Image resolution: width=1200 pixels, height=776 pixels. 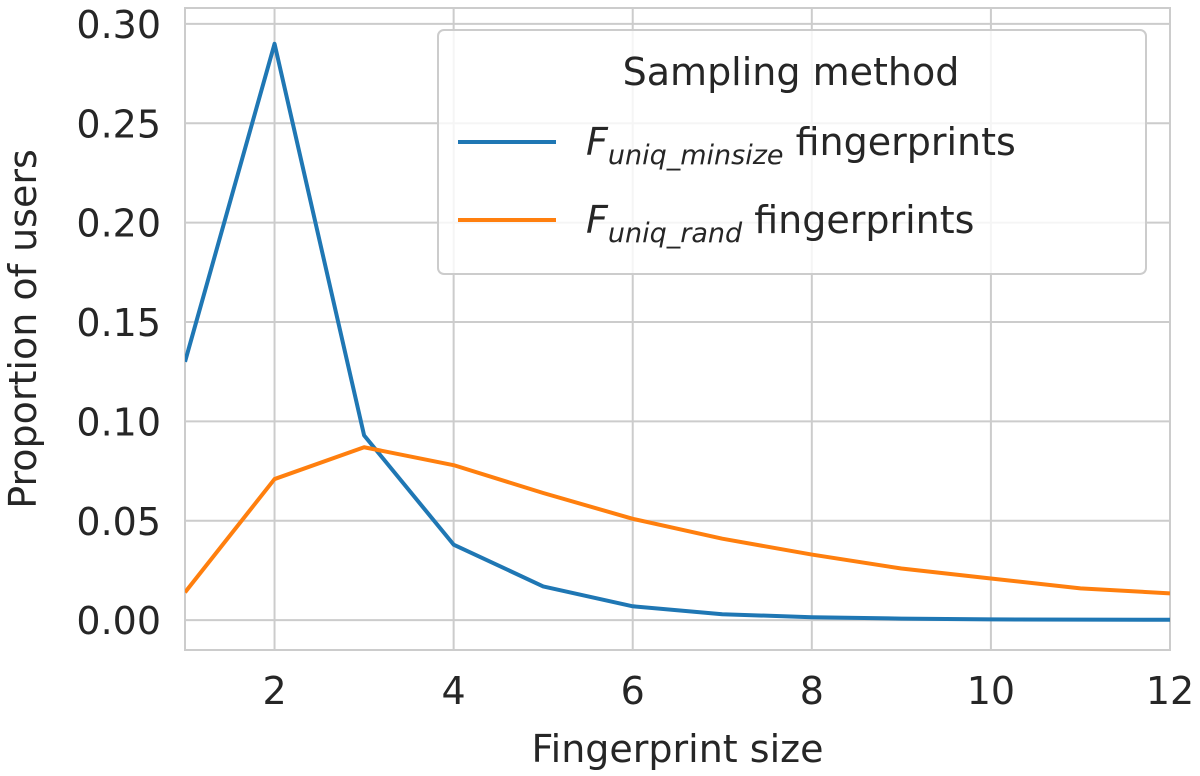 What do you see at coordinates (675, 233) in the screenshot?
I see `legend-label-subscript: uniq_rand` at bounding box center [675, 233].